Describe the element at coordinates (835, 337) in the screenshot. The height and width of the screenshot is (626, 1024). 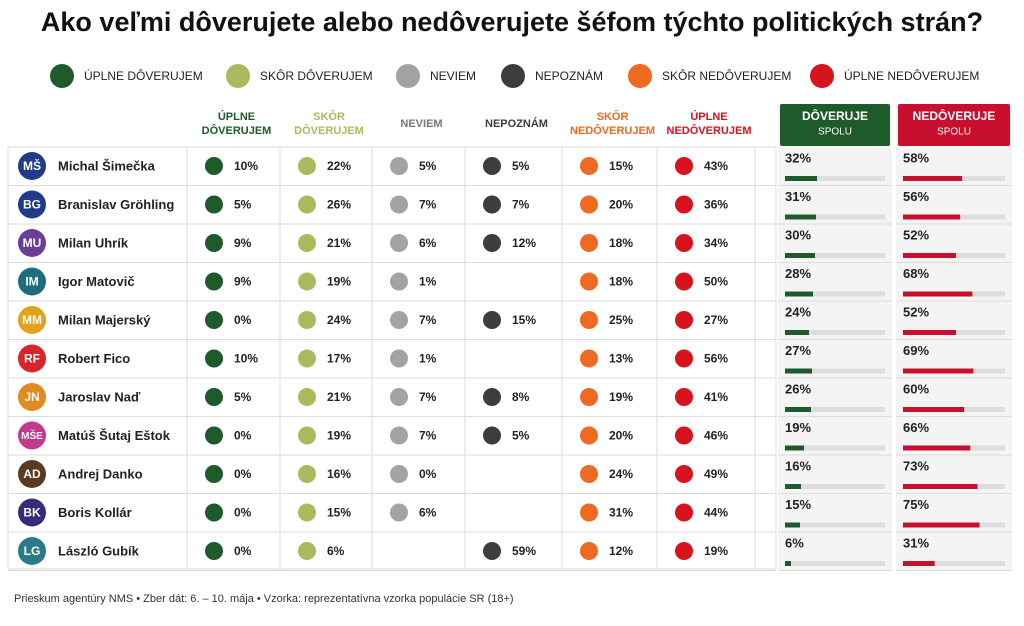
I see `total-column-bg` at that location.